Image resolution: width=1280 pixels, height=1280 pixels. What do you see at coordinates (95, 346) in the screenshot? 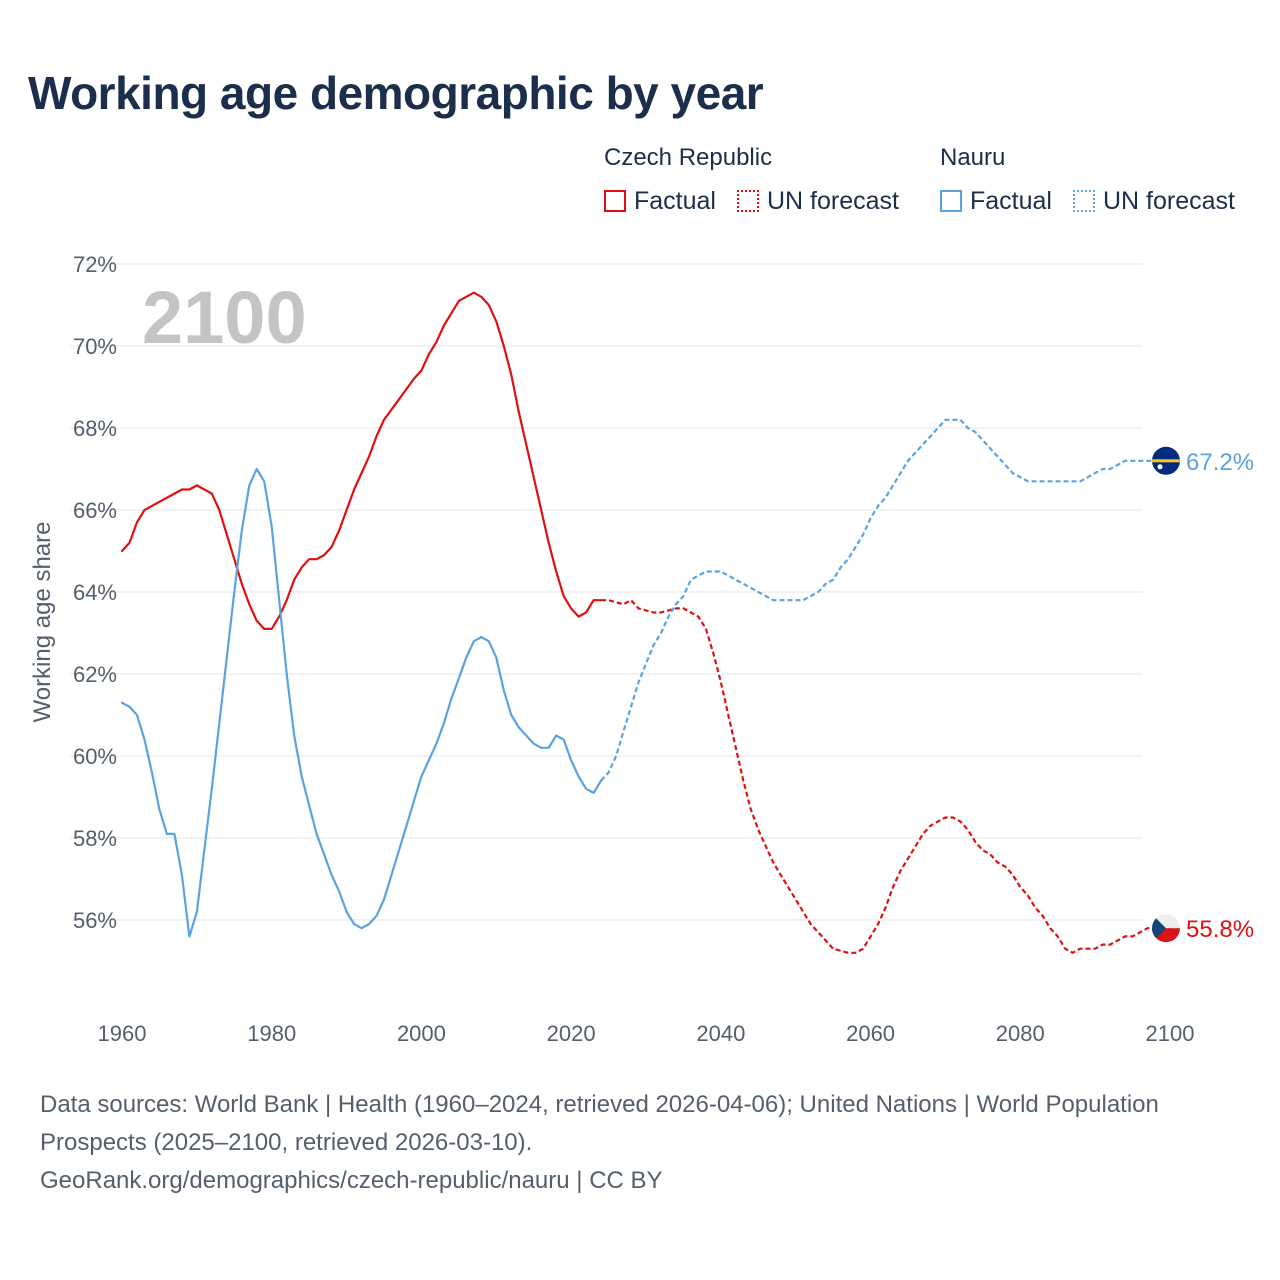
I see `y-tick-label: 70%` at bounding box center [95, 346].